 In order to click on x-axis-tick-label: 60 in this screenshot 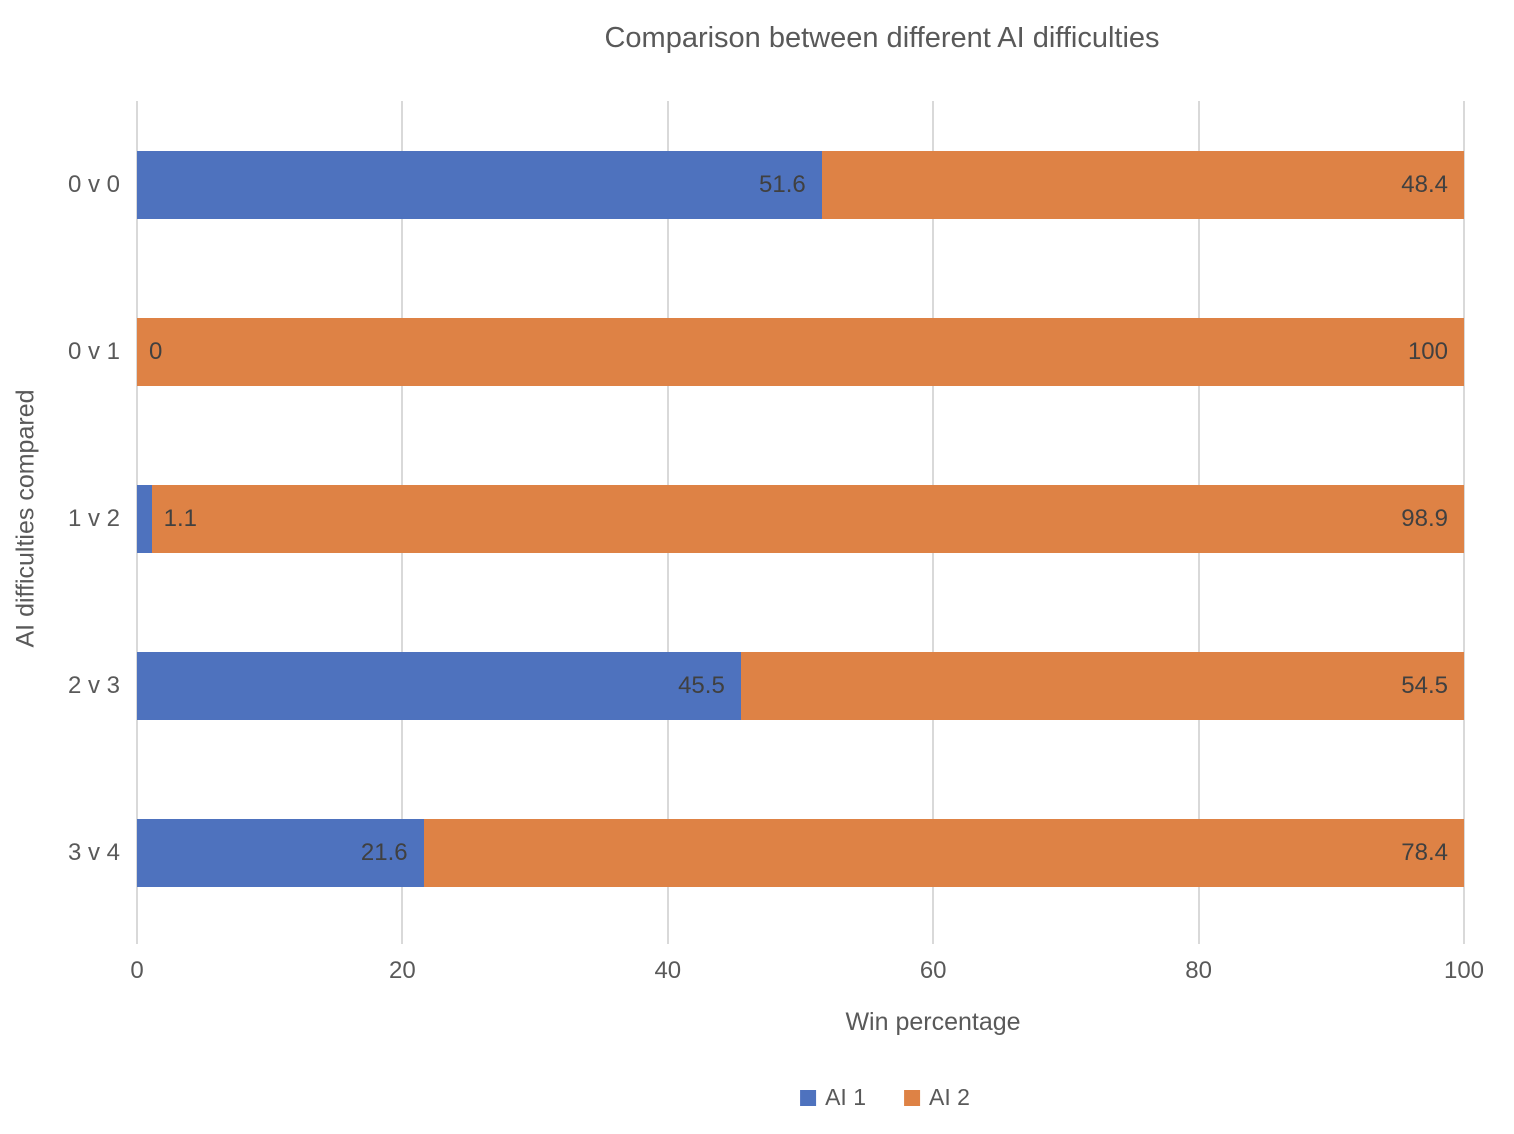, I will do `click(933, 970)`.